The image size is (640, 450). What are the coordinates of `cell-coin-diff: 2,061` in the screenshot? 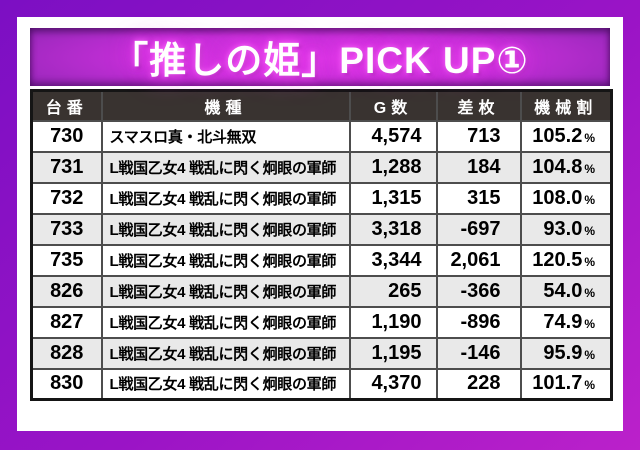 It's located at (478, 260).